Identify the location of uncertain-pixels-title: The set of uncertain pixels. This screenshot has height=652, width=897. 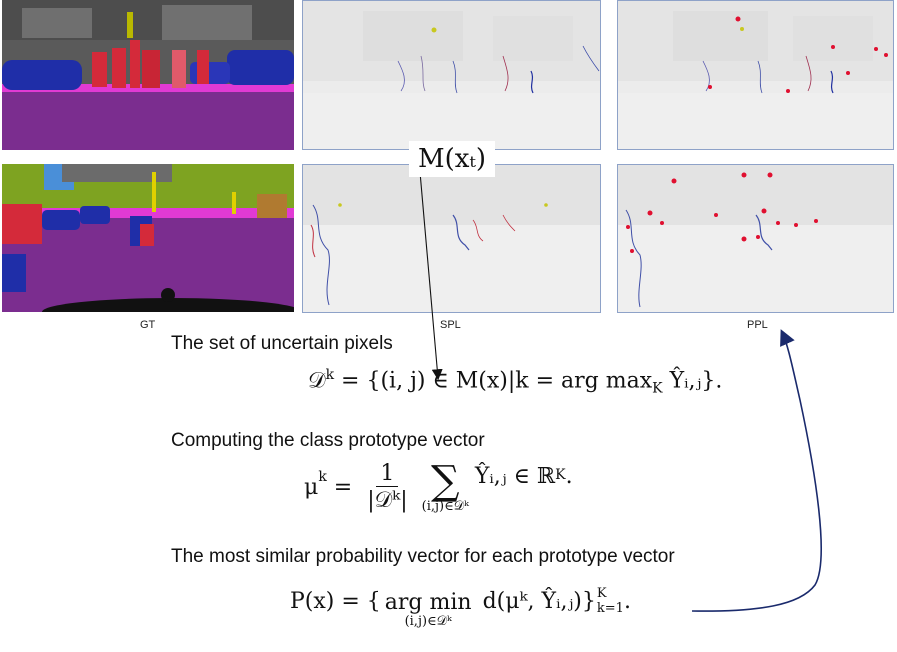
(282, 343).